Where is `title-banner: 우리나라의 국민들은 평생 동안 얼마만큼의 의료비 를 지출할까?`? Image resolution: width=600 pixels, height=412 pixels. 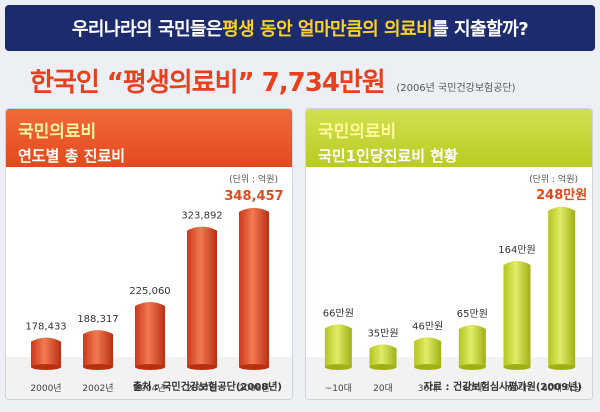
title-banner: 우리나라의 국민들은 평생 동안 얼마만큼의 의료비 를 지출할까? is located at coordinates (300, 28).